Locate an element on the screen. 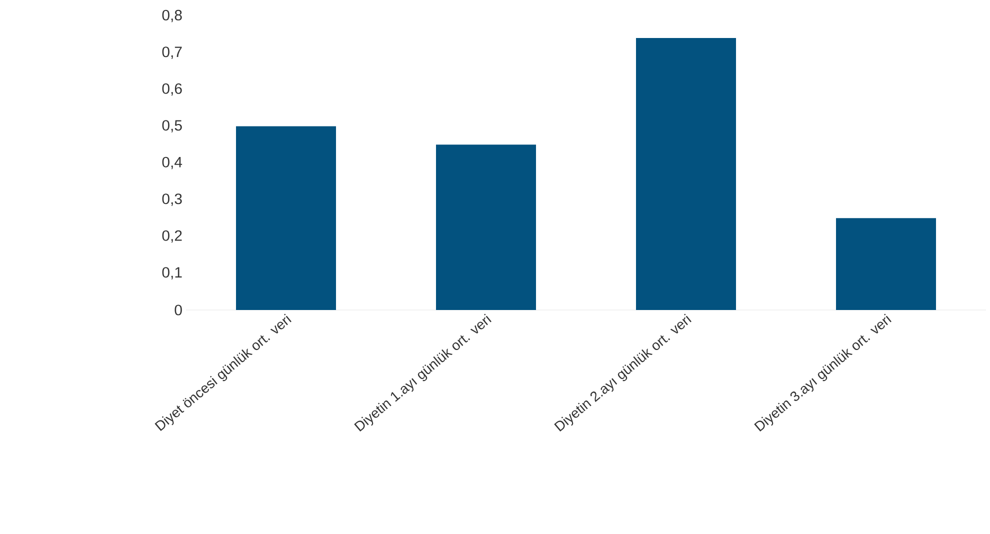 The image size is (990, 534). y-tick-label: 0,8 is located at coordinates (172, 16).